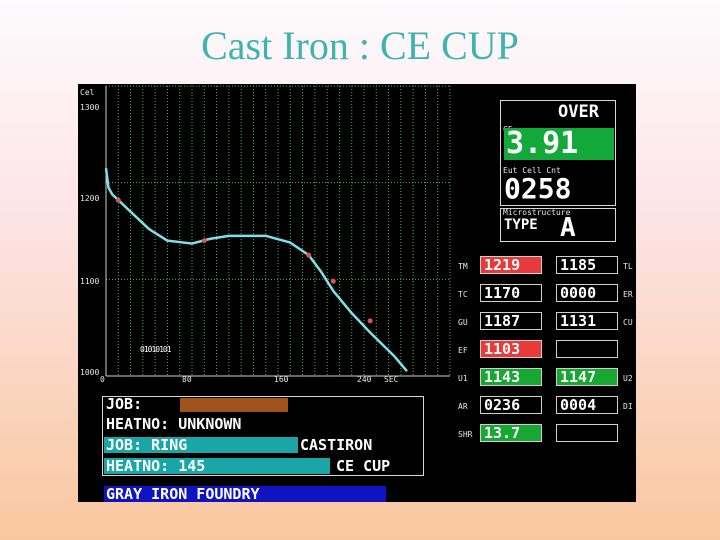 This screenshot has width=720, height=540. Describe the element at coordinates (156, 466) in the screenshot. I see `heatno-145: HEATNO: 145` at that location.